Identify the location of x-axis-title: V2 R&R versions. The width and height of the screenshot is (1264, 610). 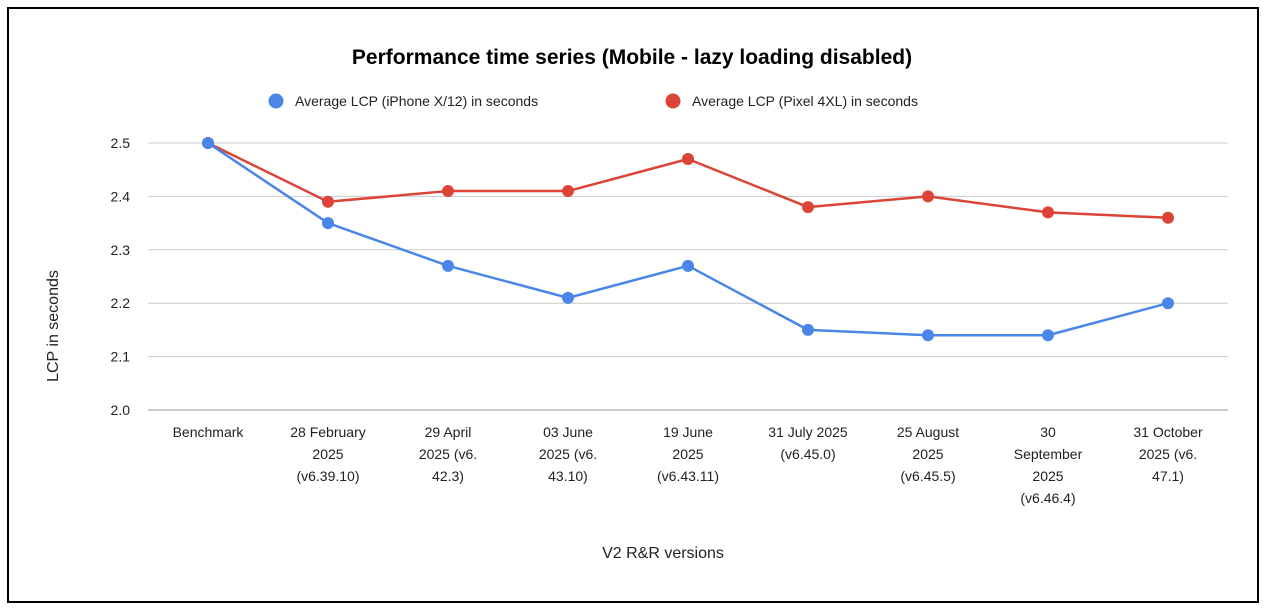
(663, 553).